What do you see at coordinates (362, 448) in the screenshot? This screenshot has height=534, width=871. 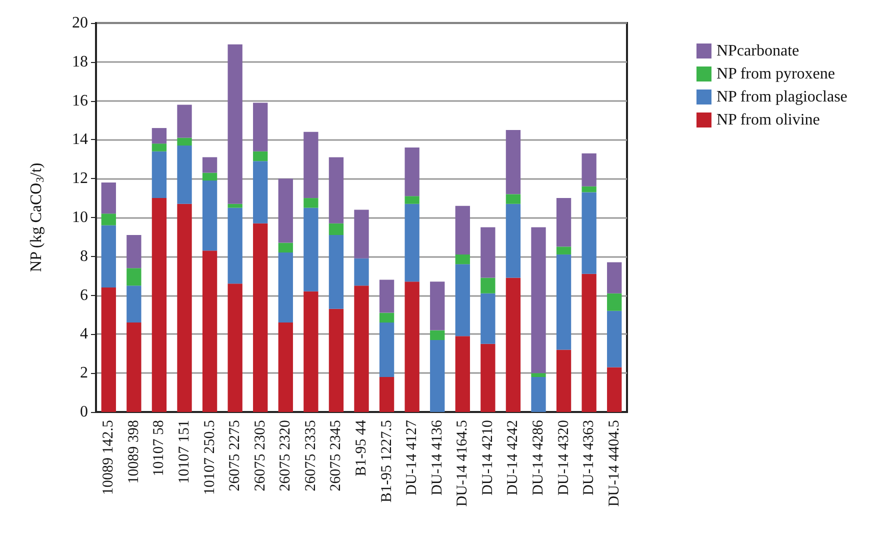 I see `x-tick-label: B1-95 44` at bounding box center [362, 448].